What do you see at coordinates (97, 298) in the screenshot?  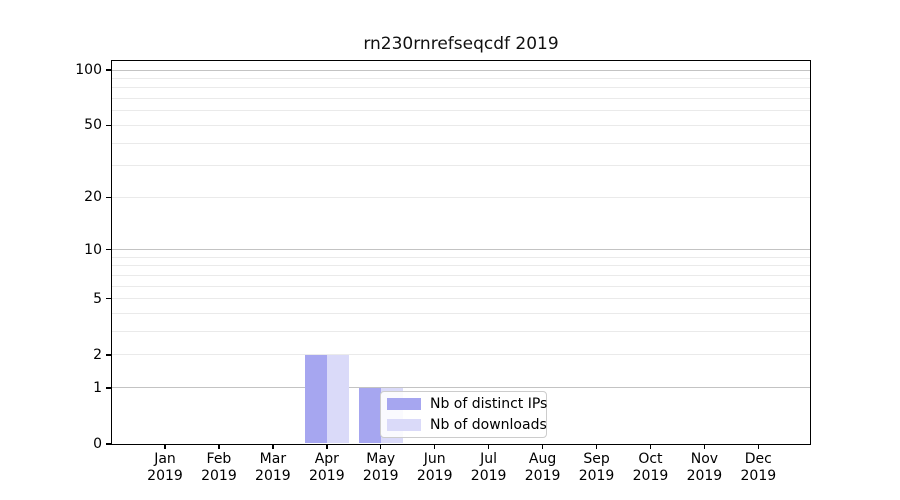 I see `y-tick-label: 5` at bounding box center [97, 298].